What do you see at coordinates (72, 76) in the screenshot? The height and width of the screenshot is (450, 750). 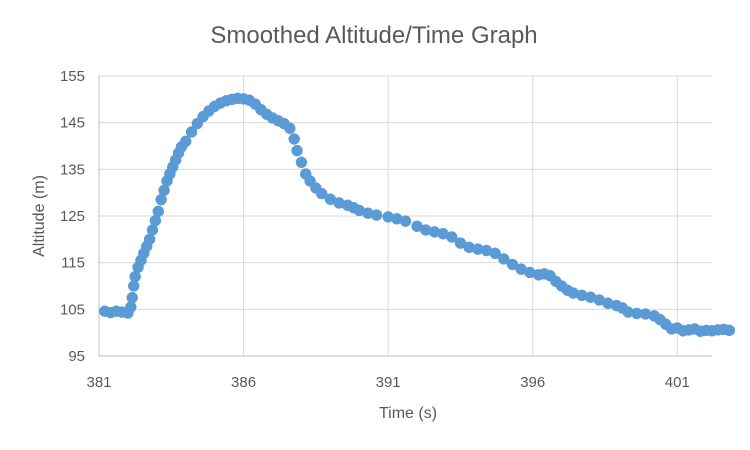 I see `y-tick-label: 155` at bounding box center [72, 76].